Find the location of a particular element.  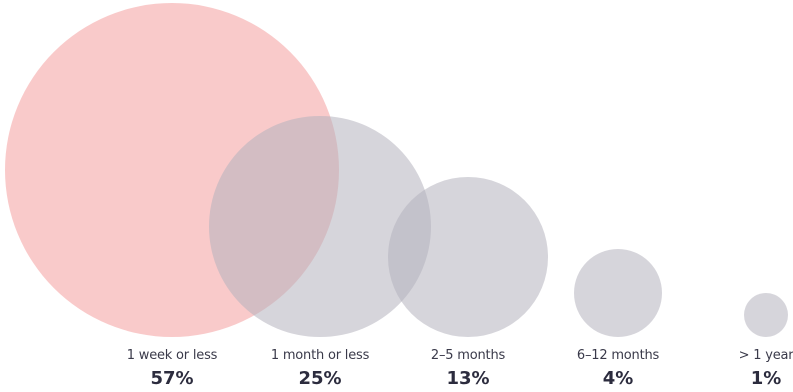

value-label: 1% is located at coordinates (766, 378).